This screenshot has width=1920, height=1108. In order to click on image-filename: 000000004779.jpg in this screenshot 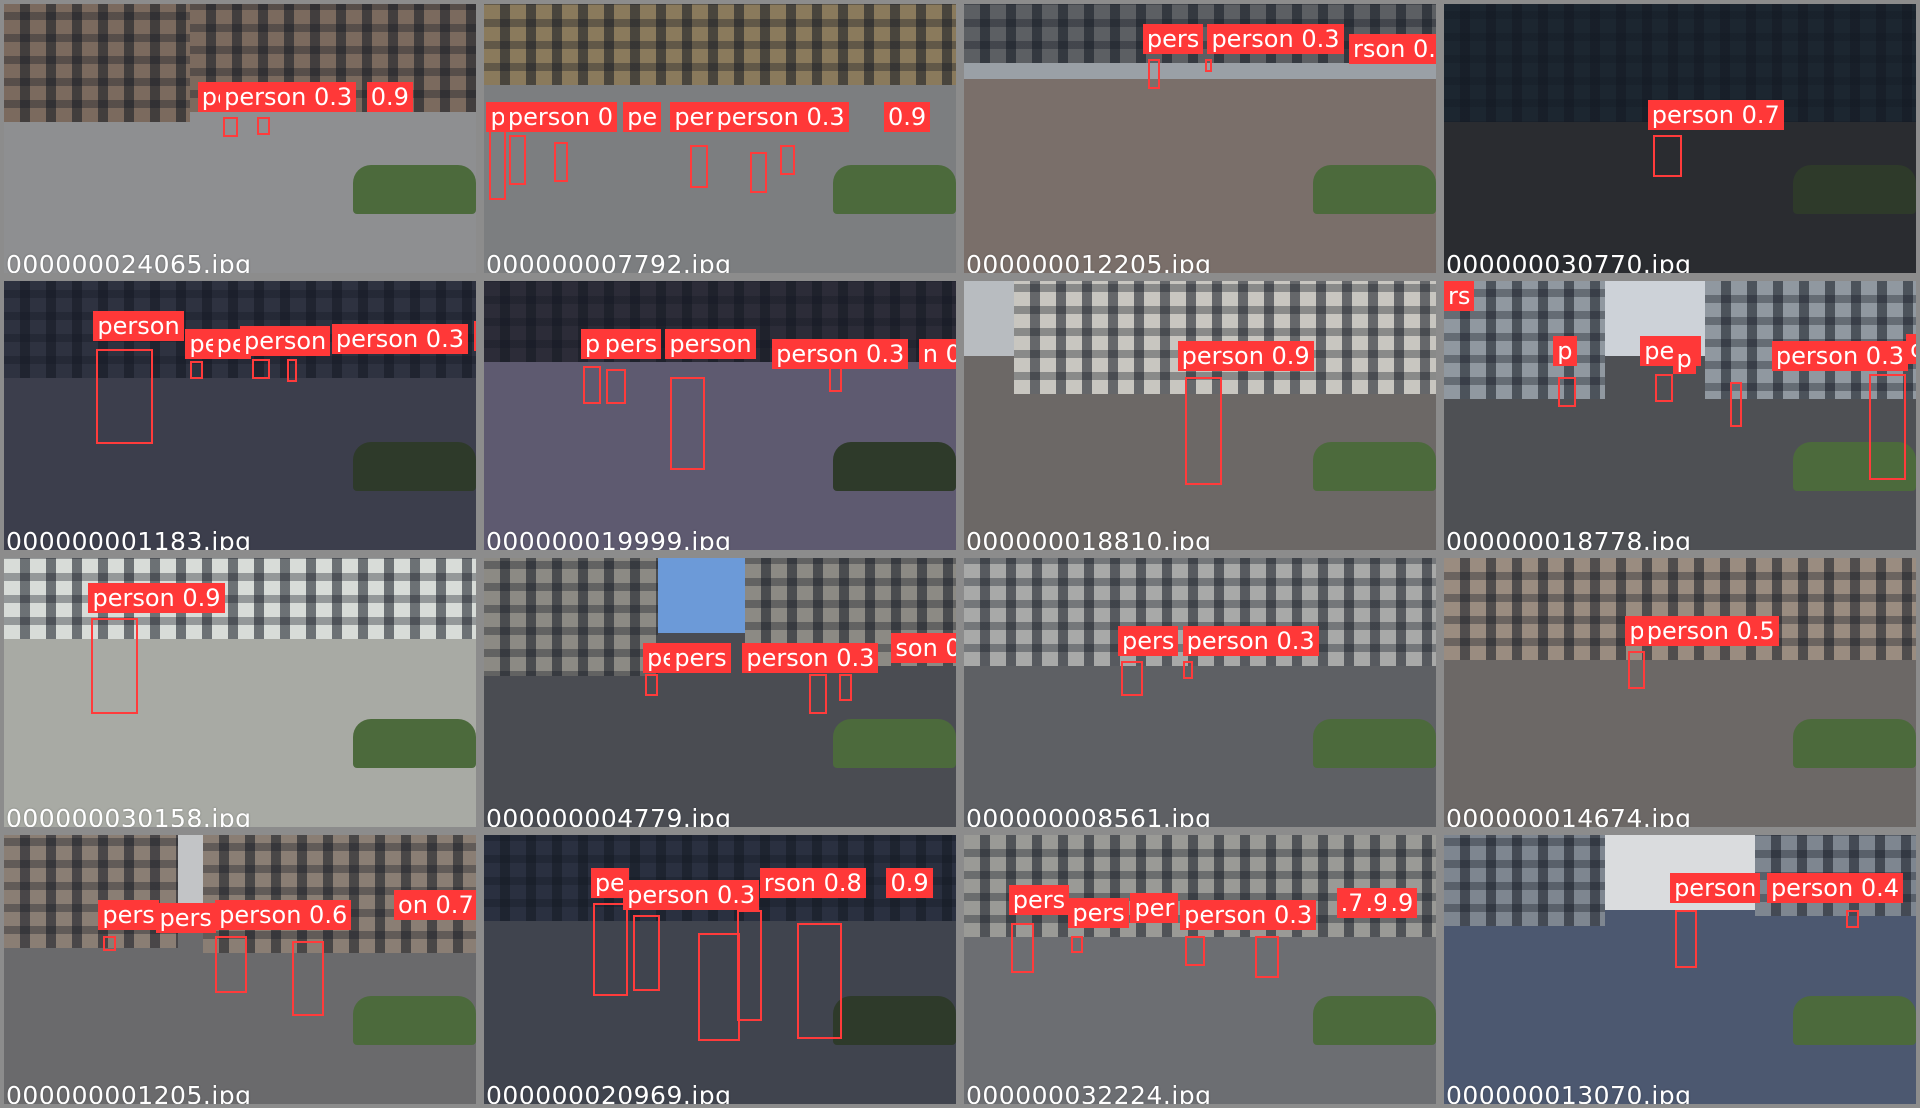, I will do `click(609, 817)`.